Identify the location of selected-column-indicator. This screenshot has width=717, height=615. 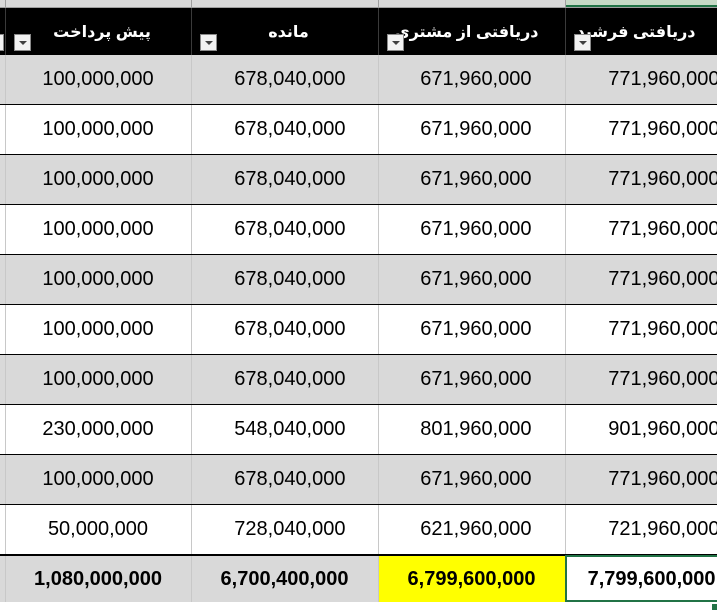
(641, 3).